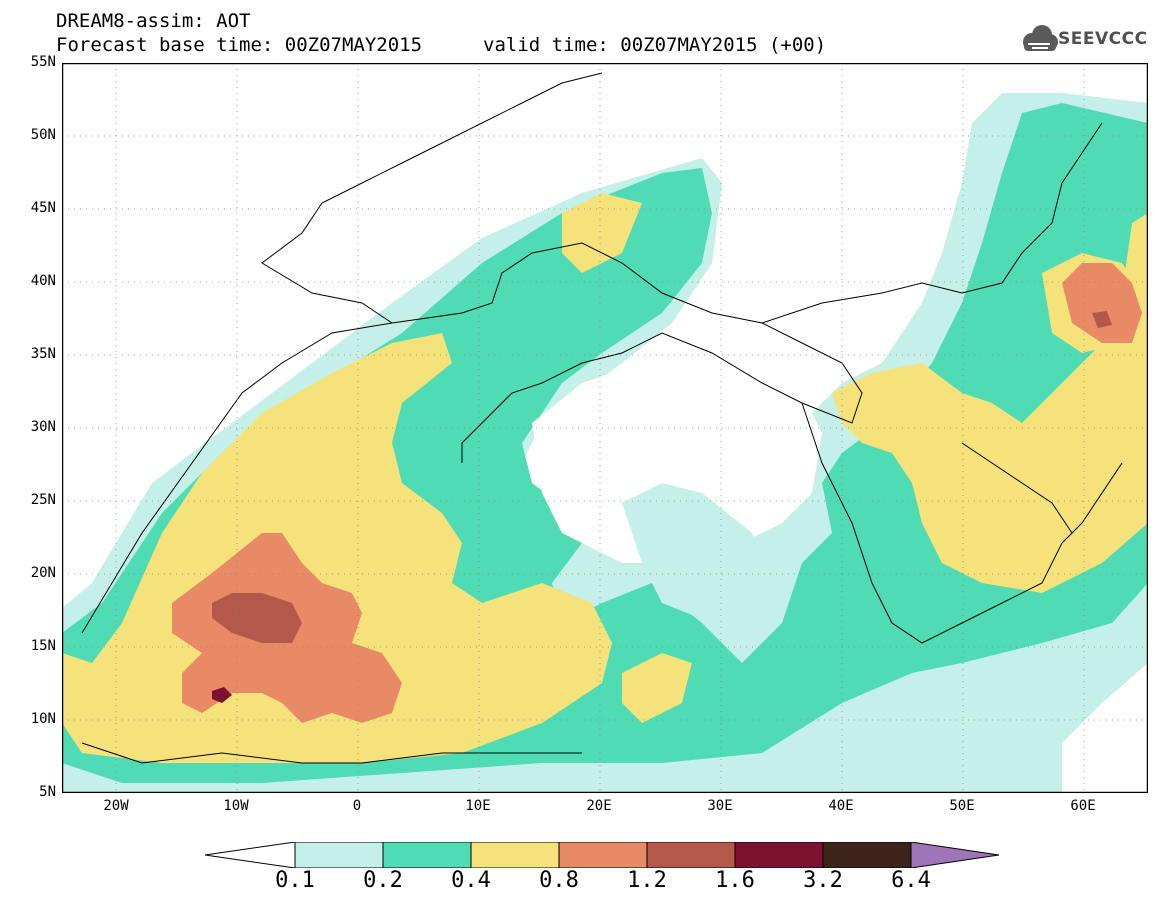 The image size is (1165, 905). Describe the element at coordinates (236, 806) in the screenshot. I see `lon-label-10w: 10W` at that location.